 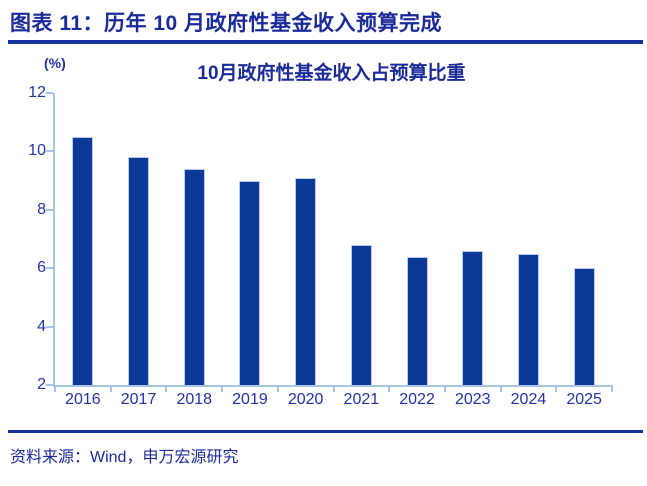 What do you see at coordinates (473, 317) in the screenshot?
I see `bar-2023` at bounding box center [473, 317].